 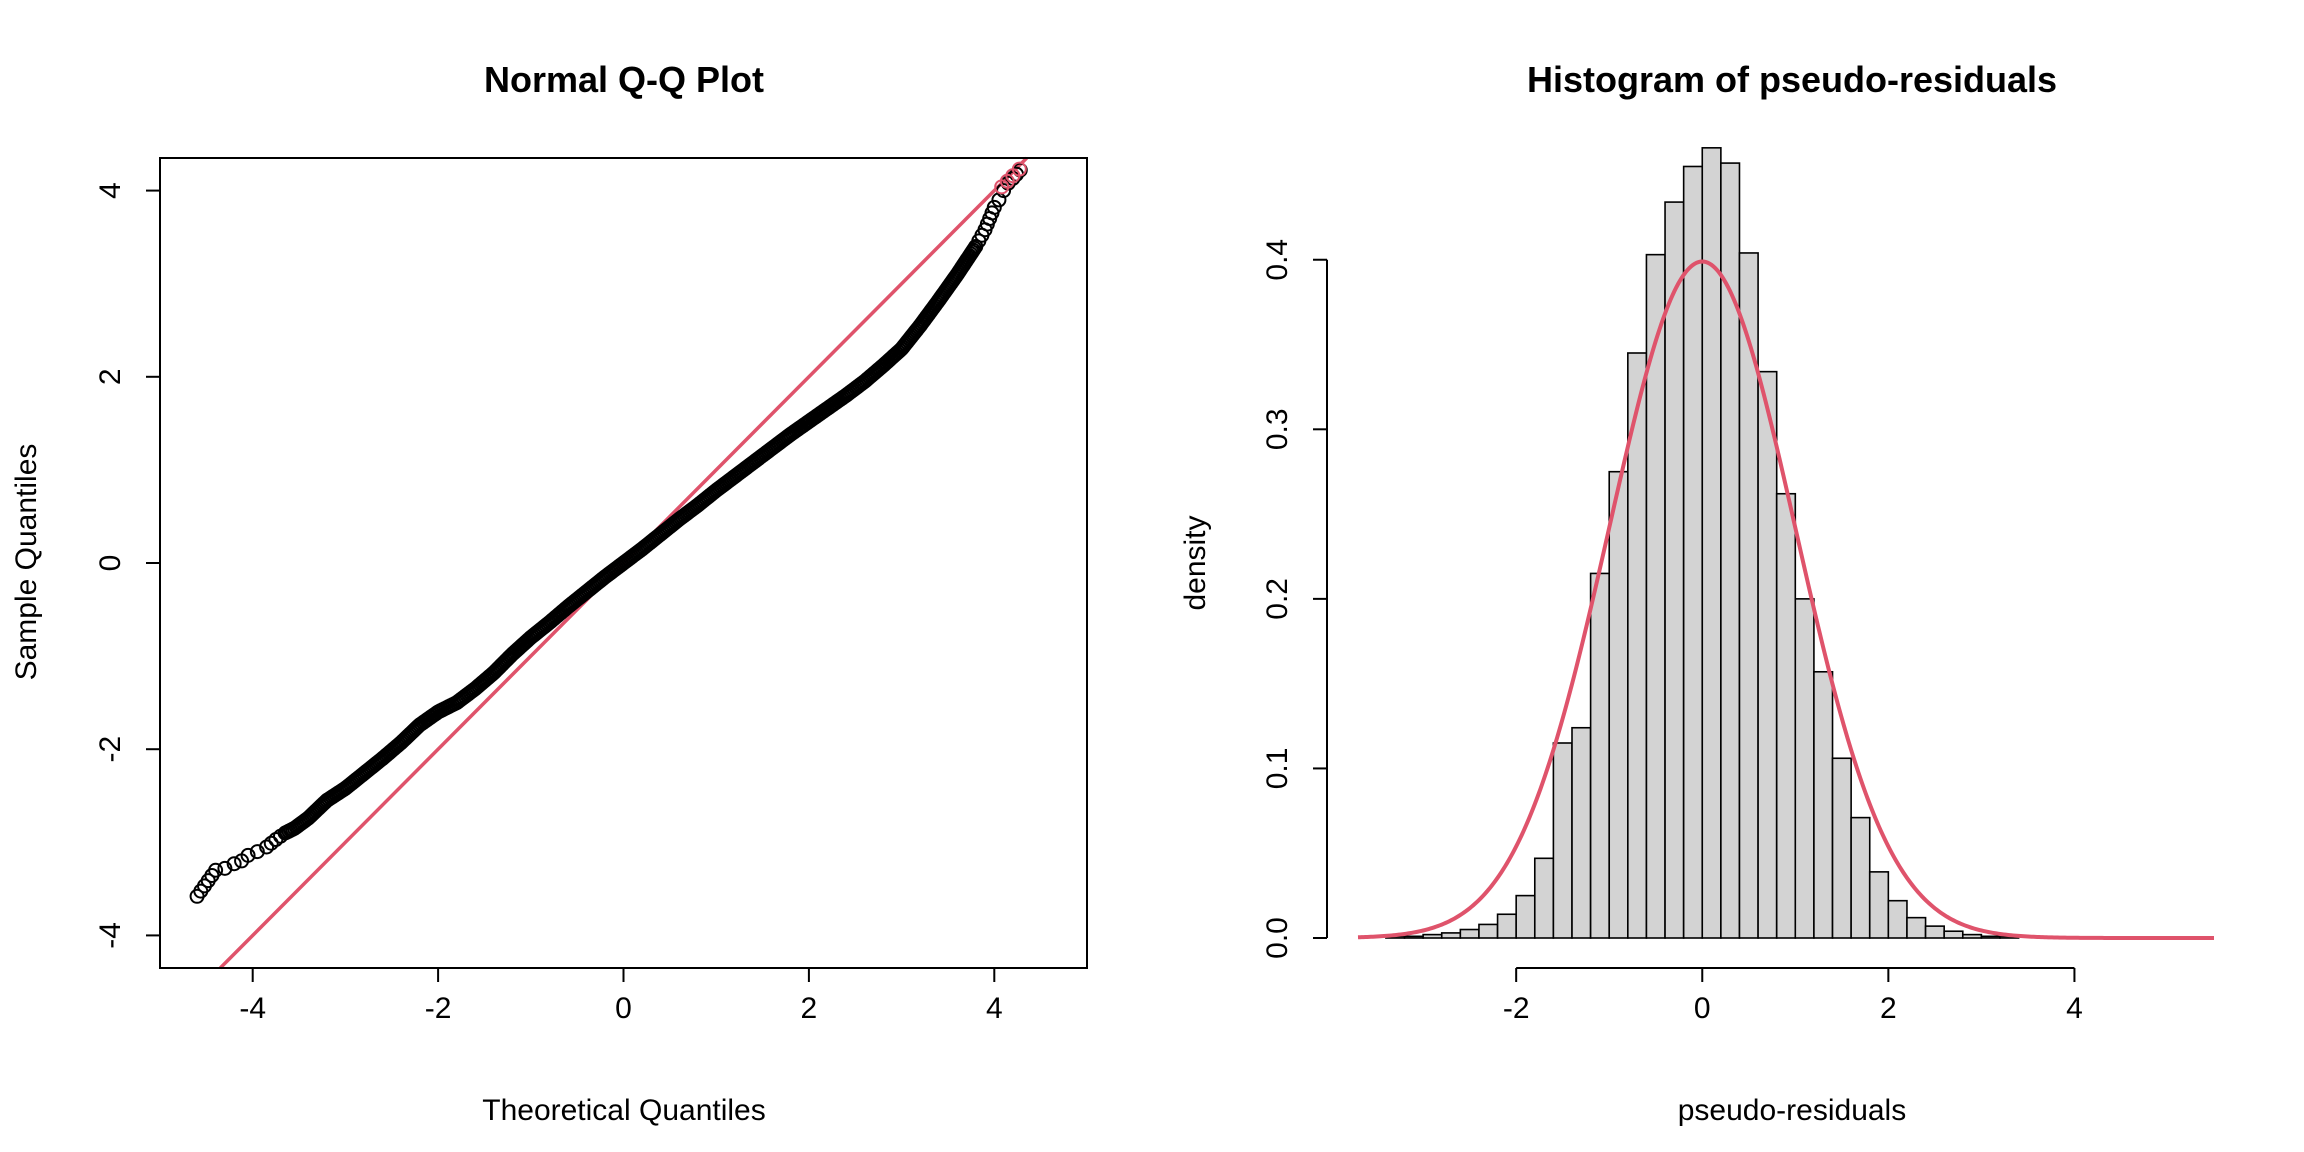 I want to click on qq-plot-title: Normal Q-Q Plot, so click(x=624, y=79).